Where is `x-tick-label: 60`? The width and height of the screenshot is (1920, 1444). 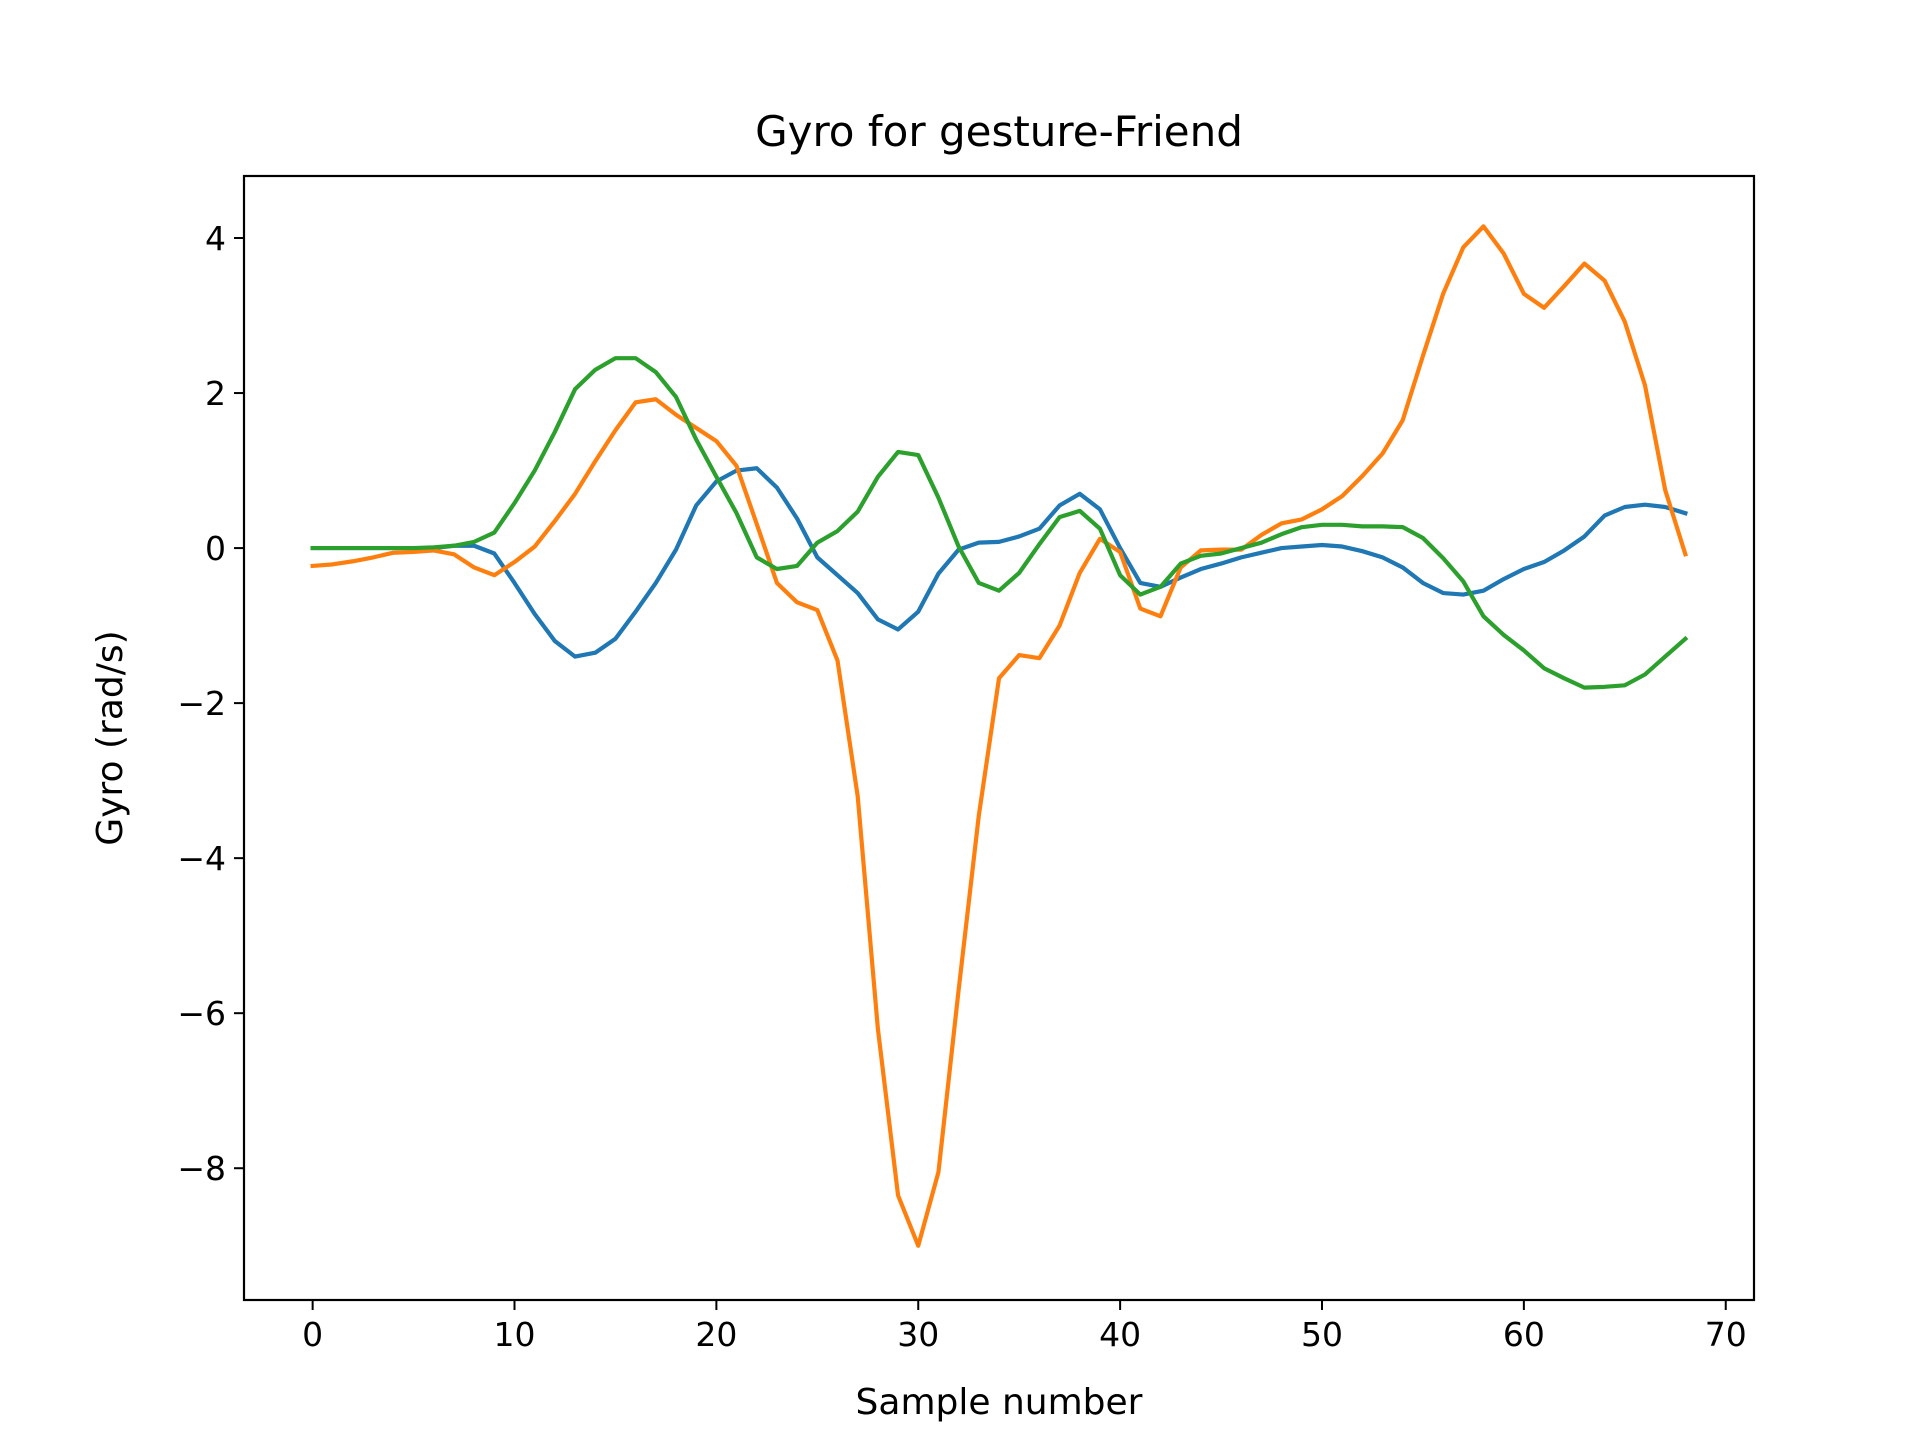
x-tick-label: 60 is located at coordinates (1524, 1334).